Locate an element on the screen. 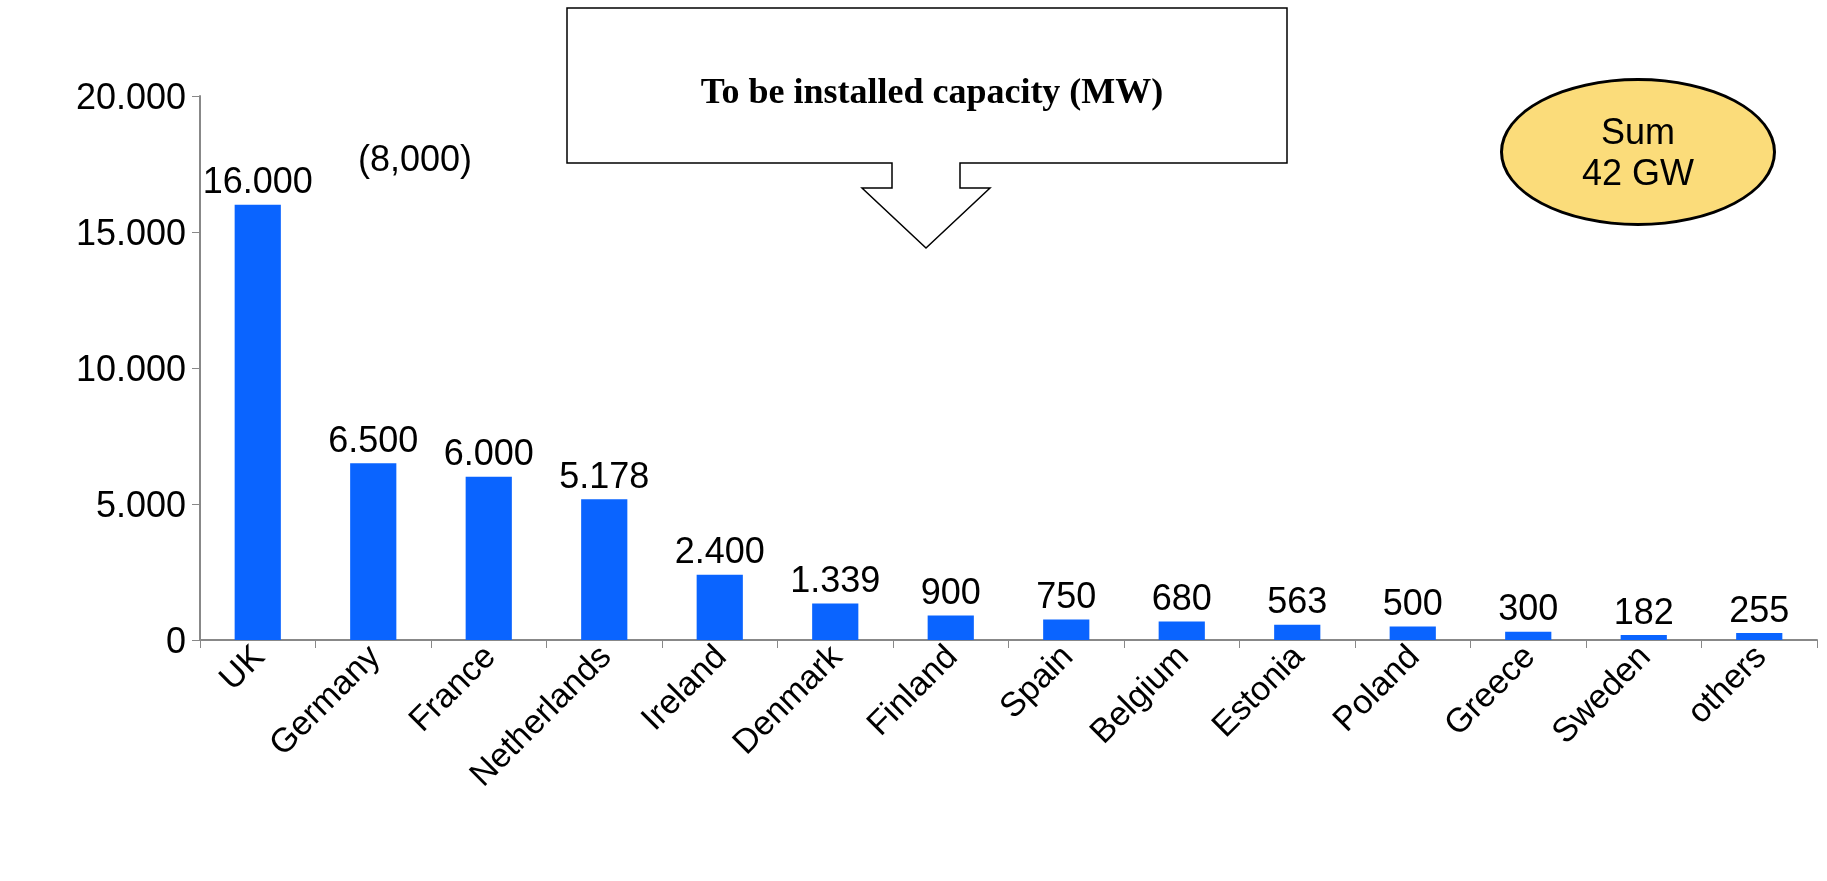 This screenshot has width=1827, height=881. y-tick-label: 10.000 is located at coordinates (130, 368).